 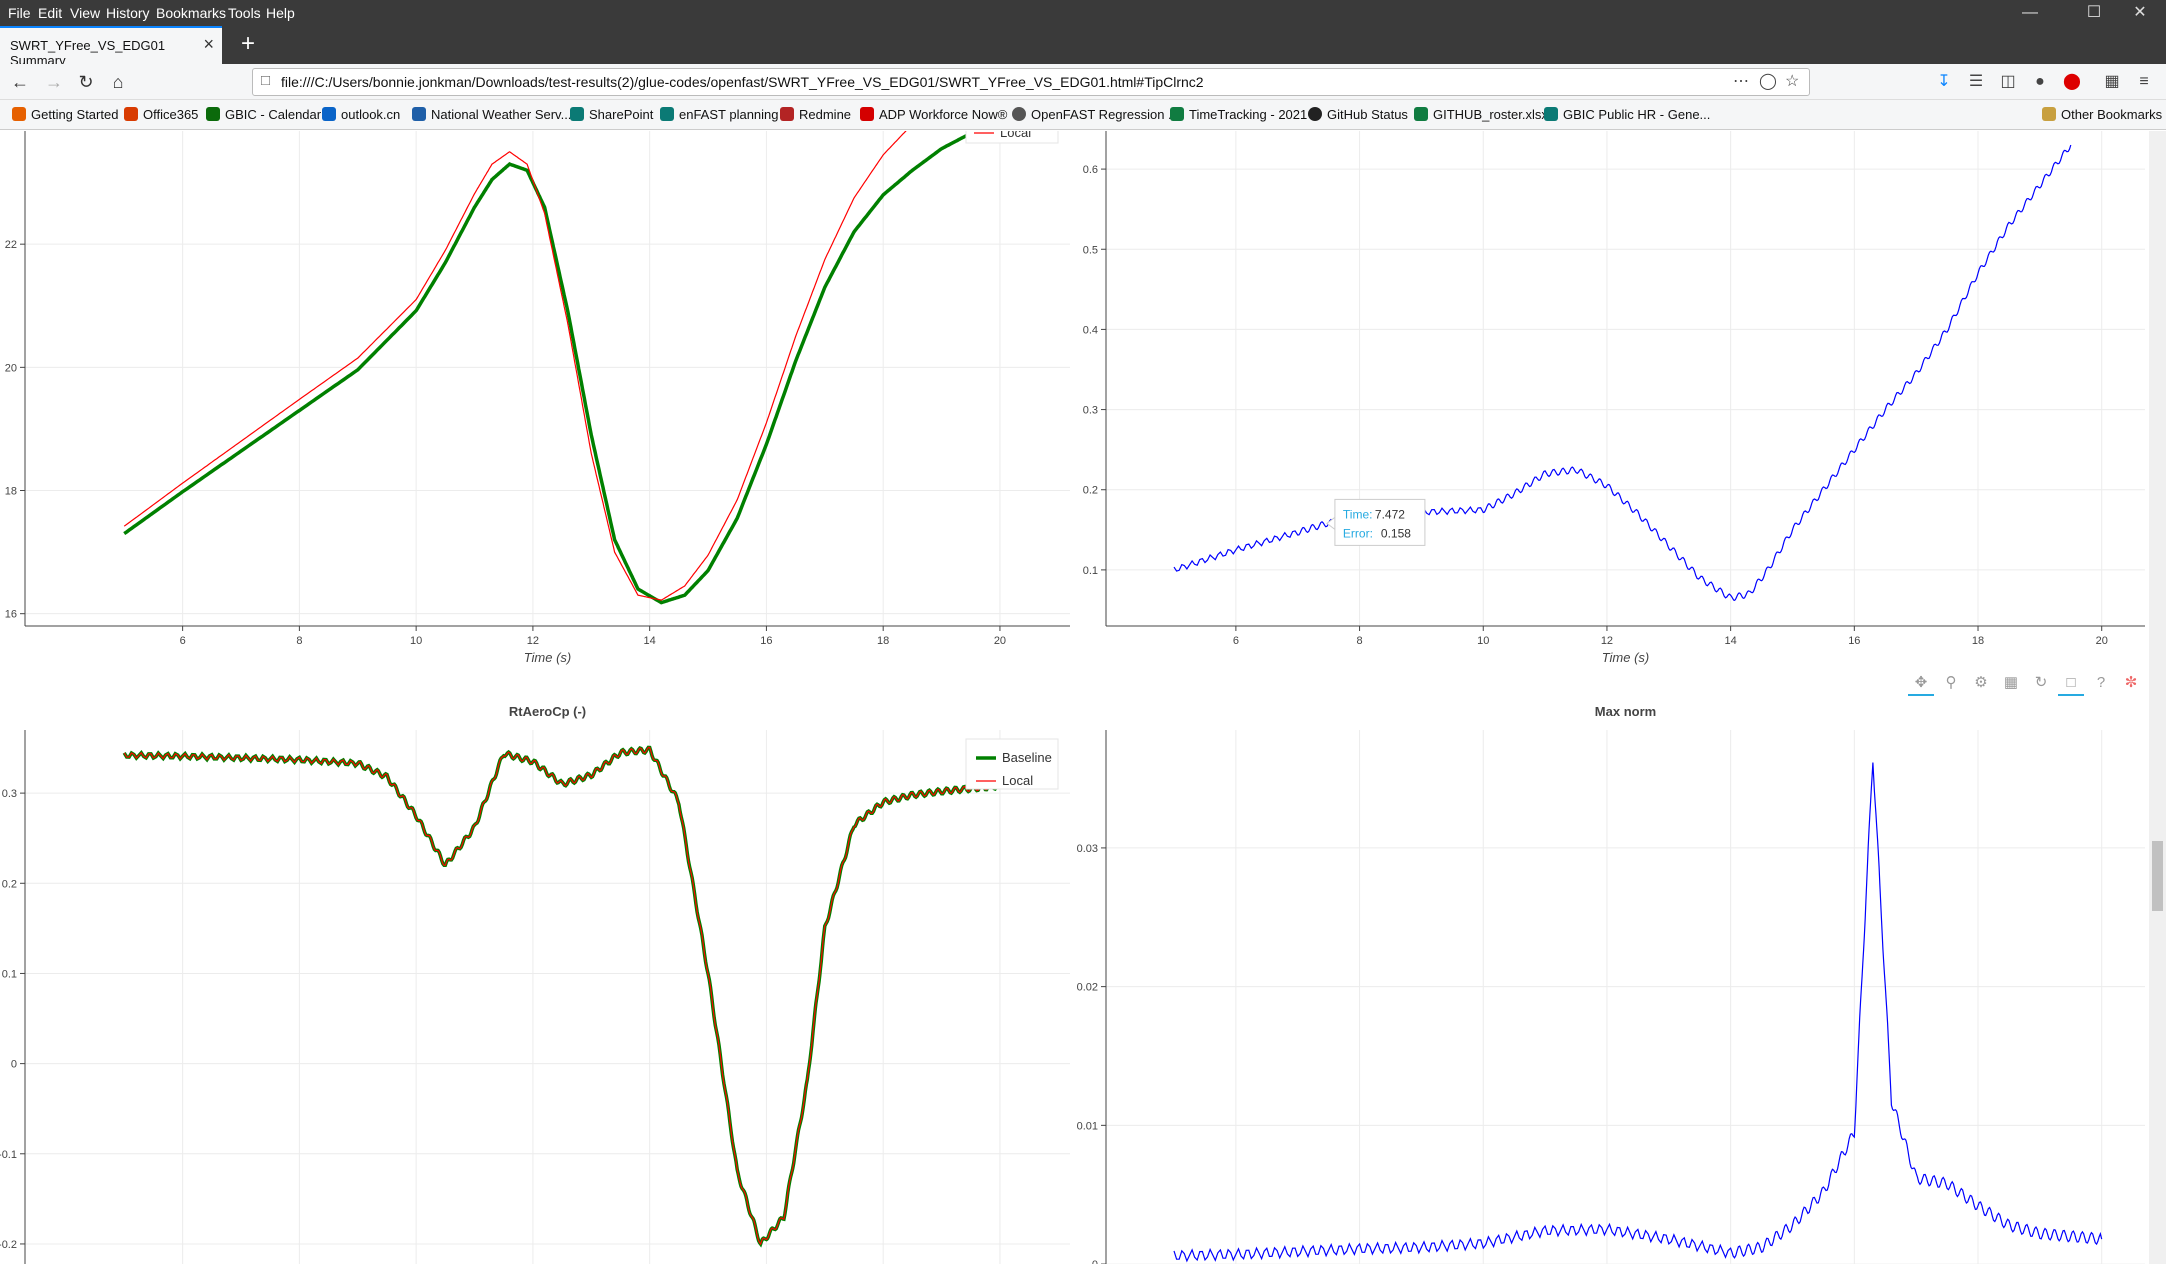 I want to click on legend-label-baseline: Baseline, so click(x=1027, y=757).